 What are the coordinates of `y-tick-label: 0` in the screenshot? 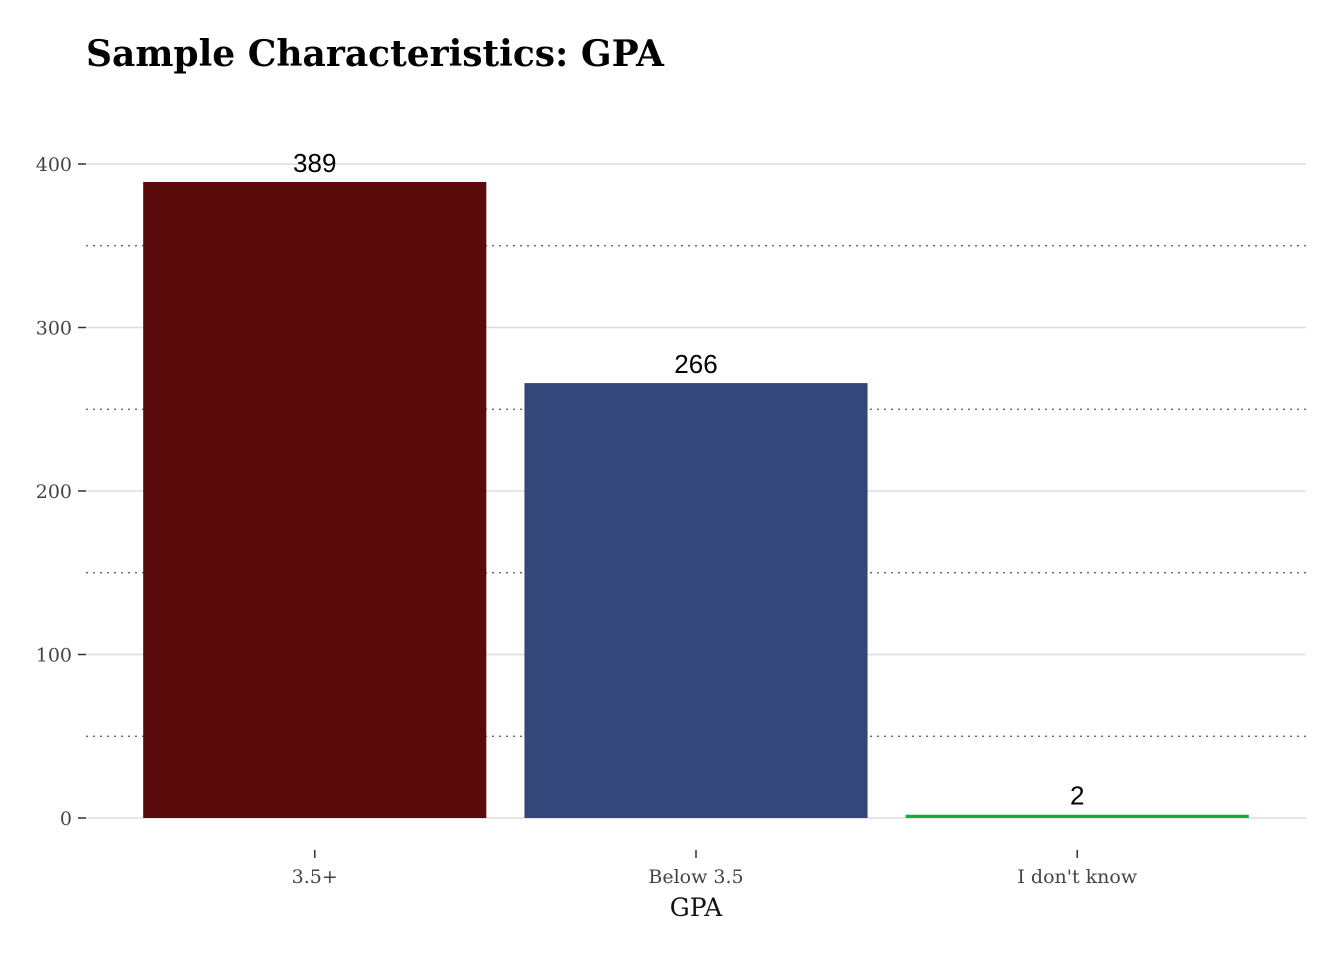 It's located at (66, 819).